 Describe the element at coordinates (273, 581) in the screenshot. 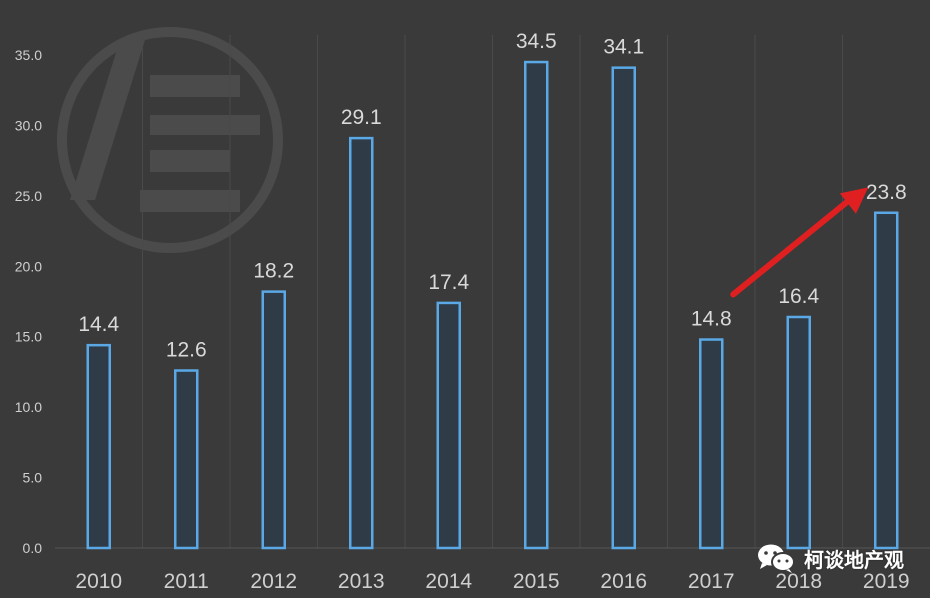

I see `x-tick-label-2012: 2012` at that location.